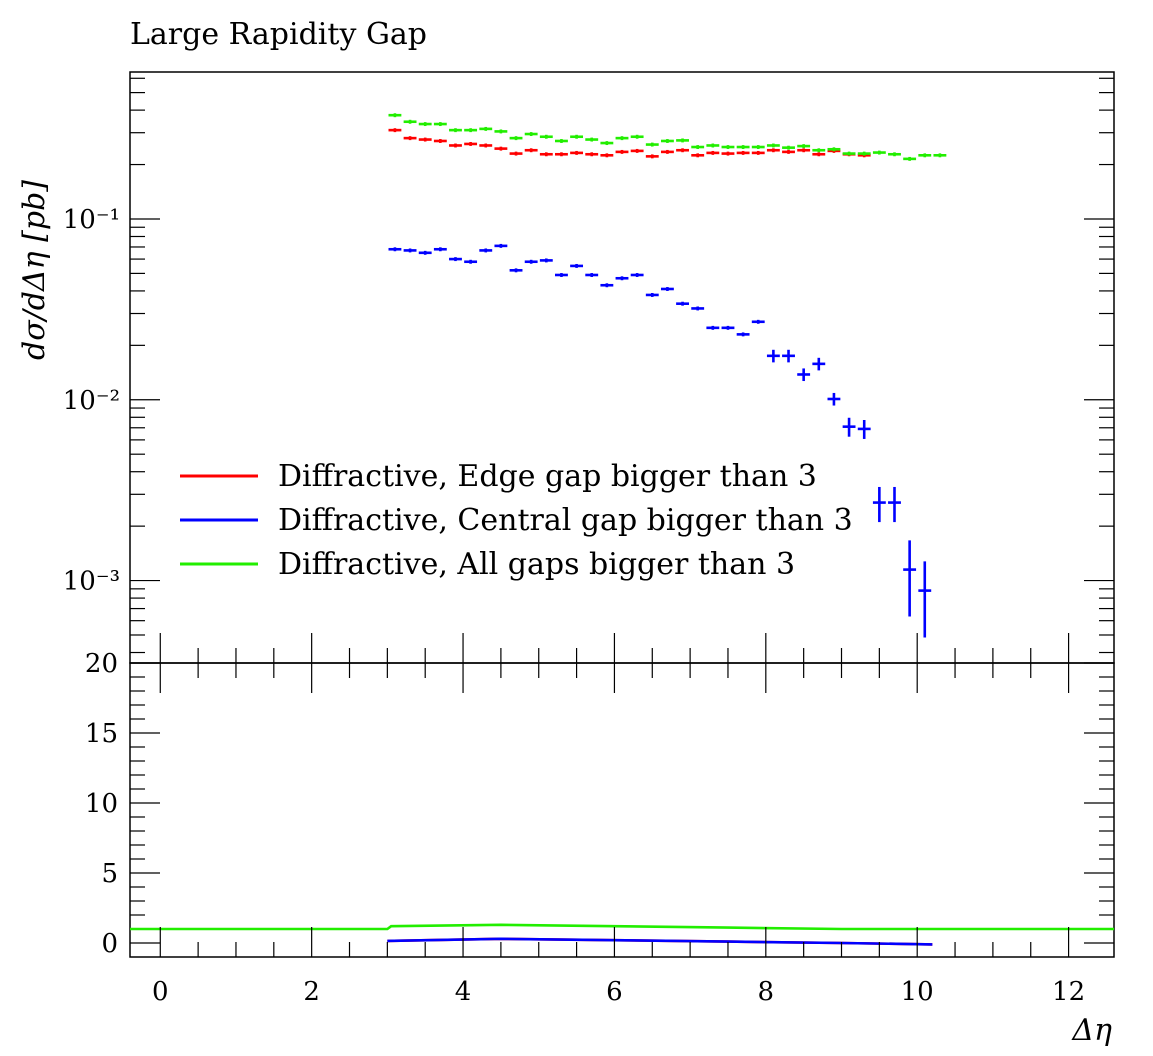 The height and width of the screenshot is (1056, 1153). Describe the element at coordinates (34, 270) in the screenshot. I see `y-axis-label: dσ/dΔη [pb]` at that location.